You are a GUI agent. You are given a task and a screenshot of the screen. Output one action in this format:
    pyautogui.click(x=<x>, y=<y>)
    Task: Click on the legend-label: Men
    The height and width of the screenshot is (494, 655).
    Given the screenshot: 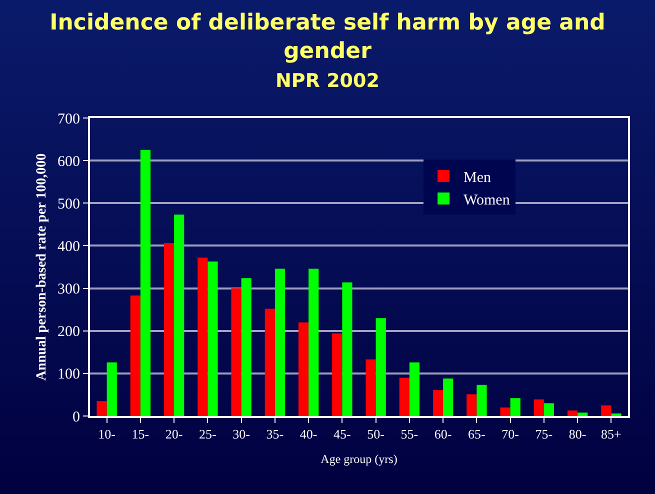 What is the action you would take?
    pyautogui.click(x=478, y=178)
    